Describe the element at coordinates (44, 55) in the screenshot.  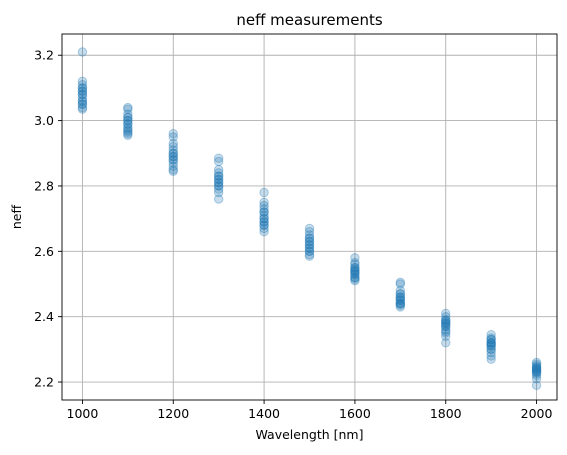
I see `y-tick-label: 3.2` at that location.